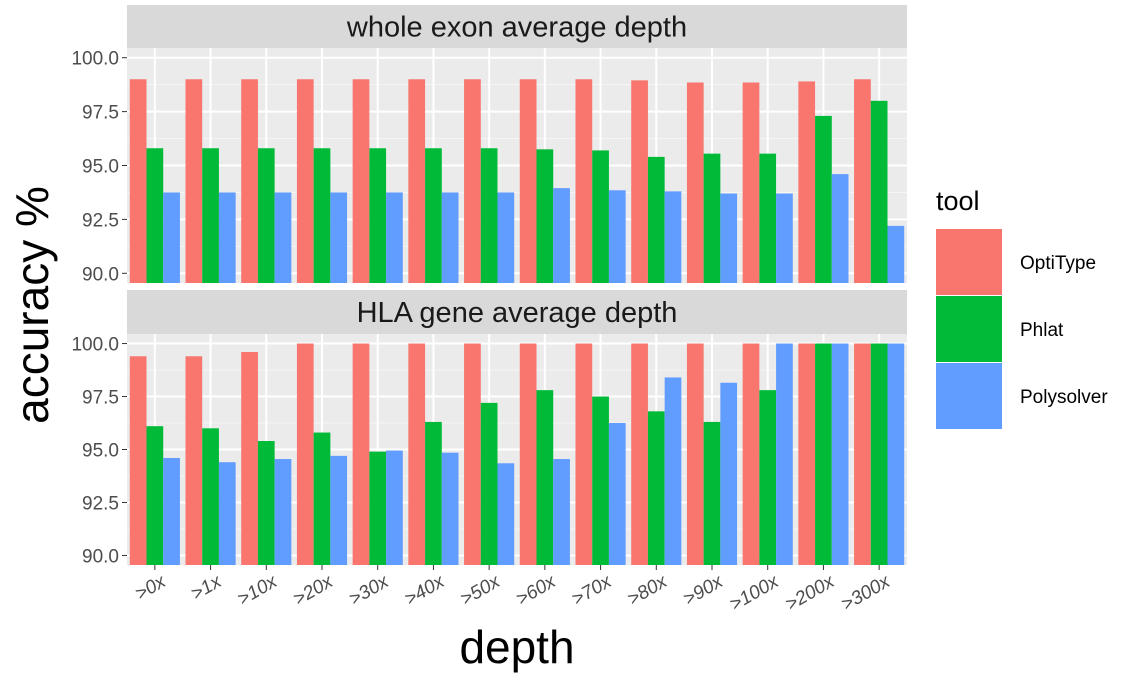 This screenshot has width=1133, height=674. What do you see at coordinates (425, 590) in the screenshot?
I see `x-tick-label: >40x` at bounding box center [425, 590].